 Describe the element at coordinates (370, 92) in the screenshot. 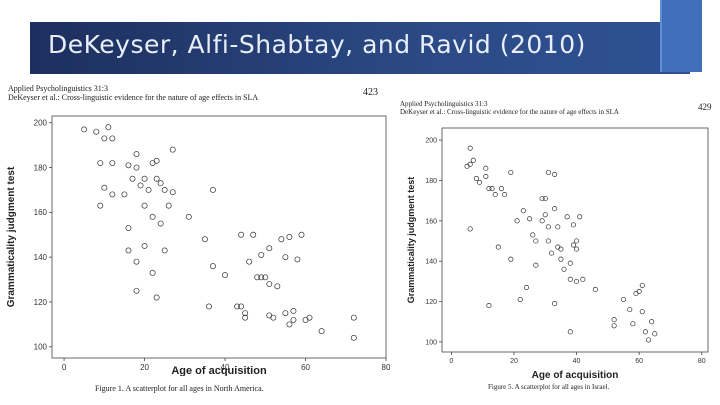

I see `page-number: 423` at that location.